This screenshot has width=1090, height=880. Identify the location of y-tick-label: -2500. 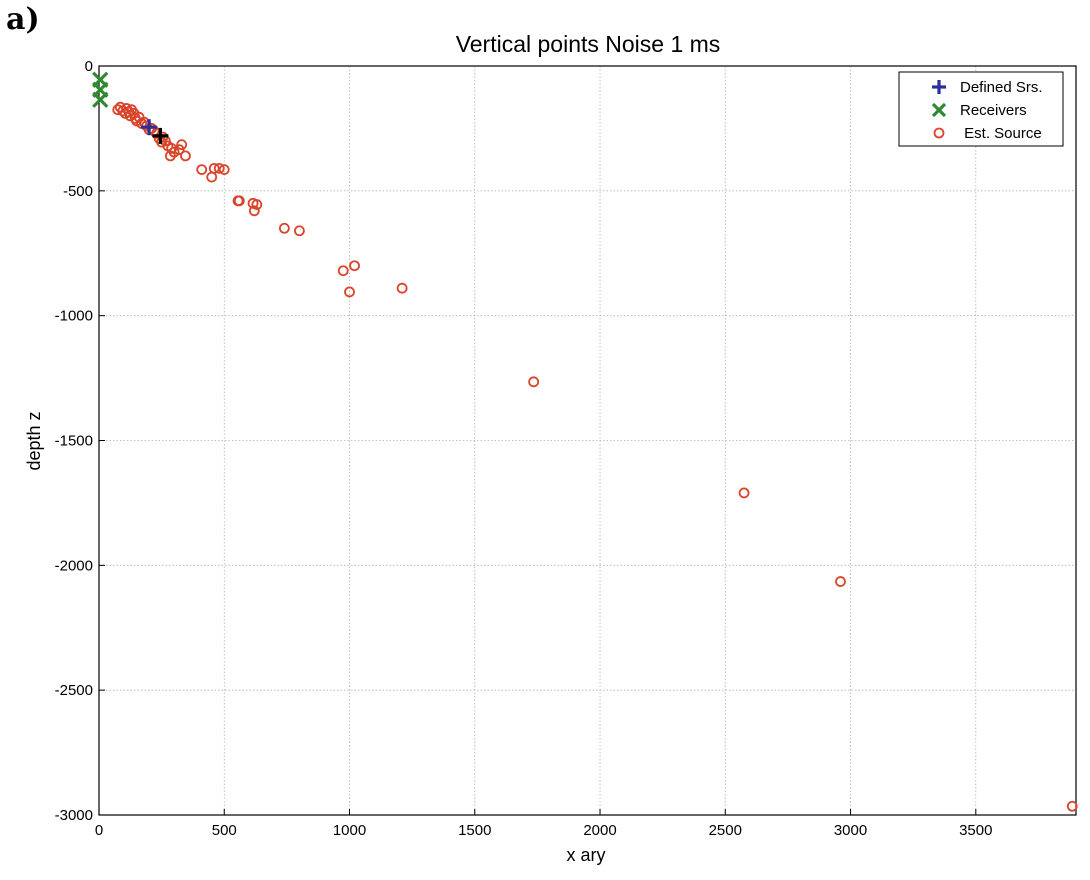
(74, 690).